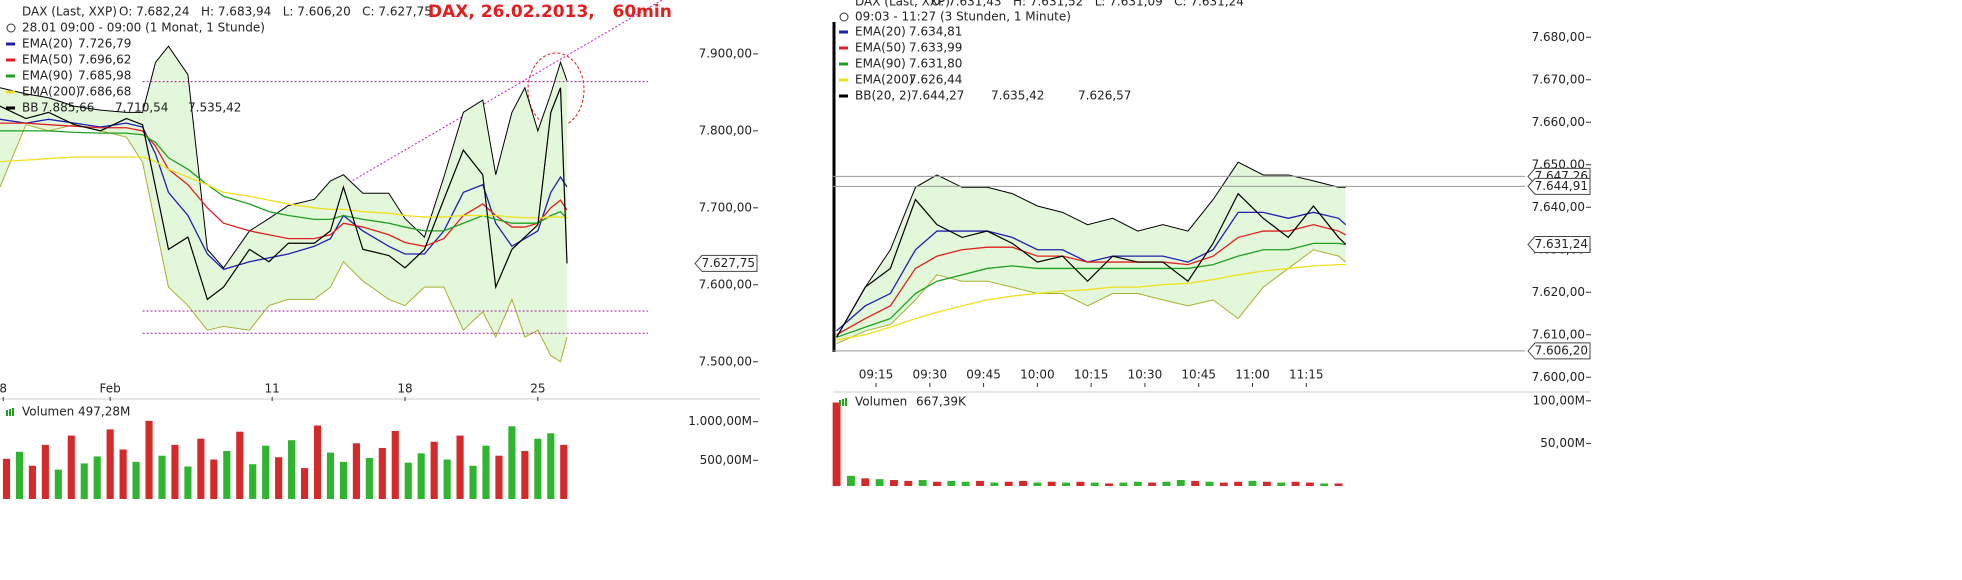 The width and height of the screenshot is (1962, 580). Describe the element at coordinates (883, 96) in the screenshot. I see `legend-label: BB(20, 2)` at that location.